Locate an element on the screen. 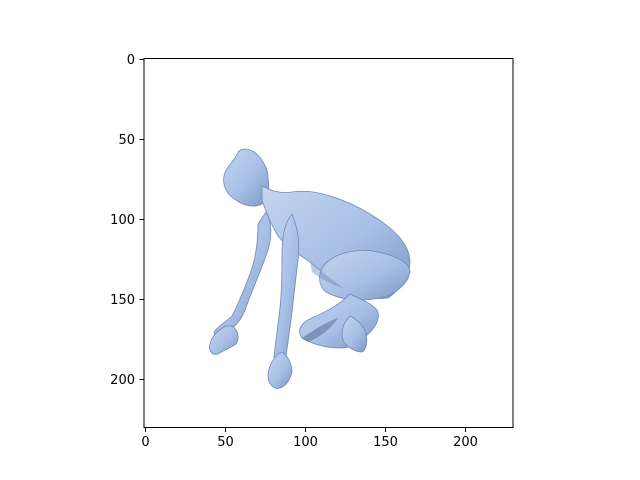  x-axis: 0 50 100 150 200 is located at coordinates (309, 438).